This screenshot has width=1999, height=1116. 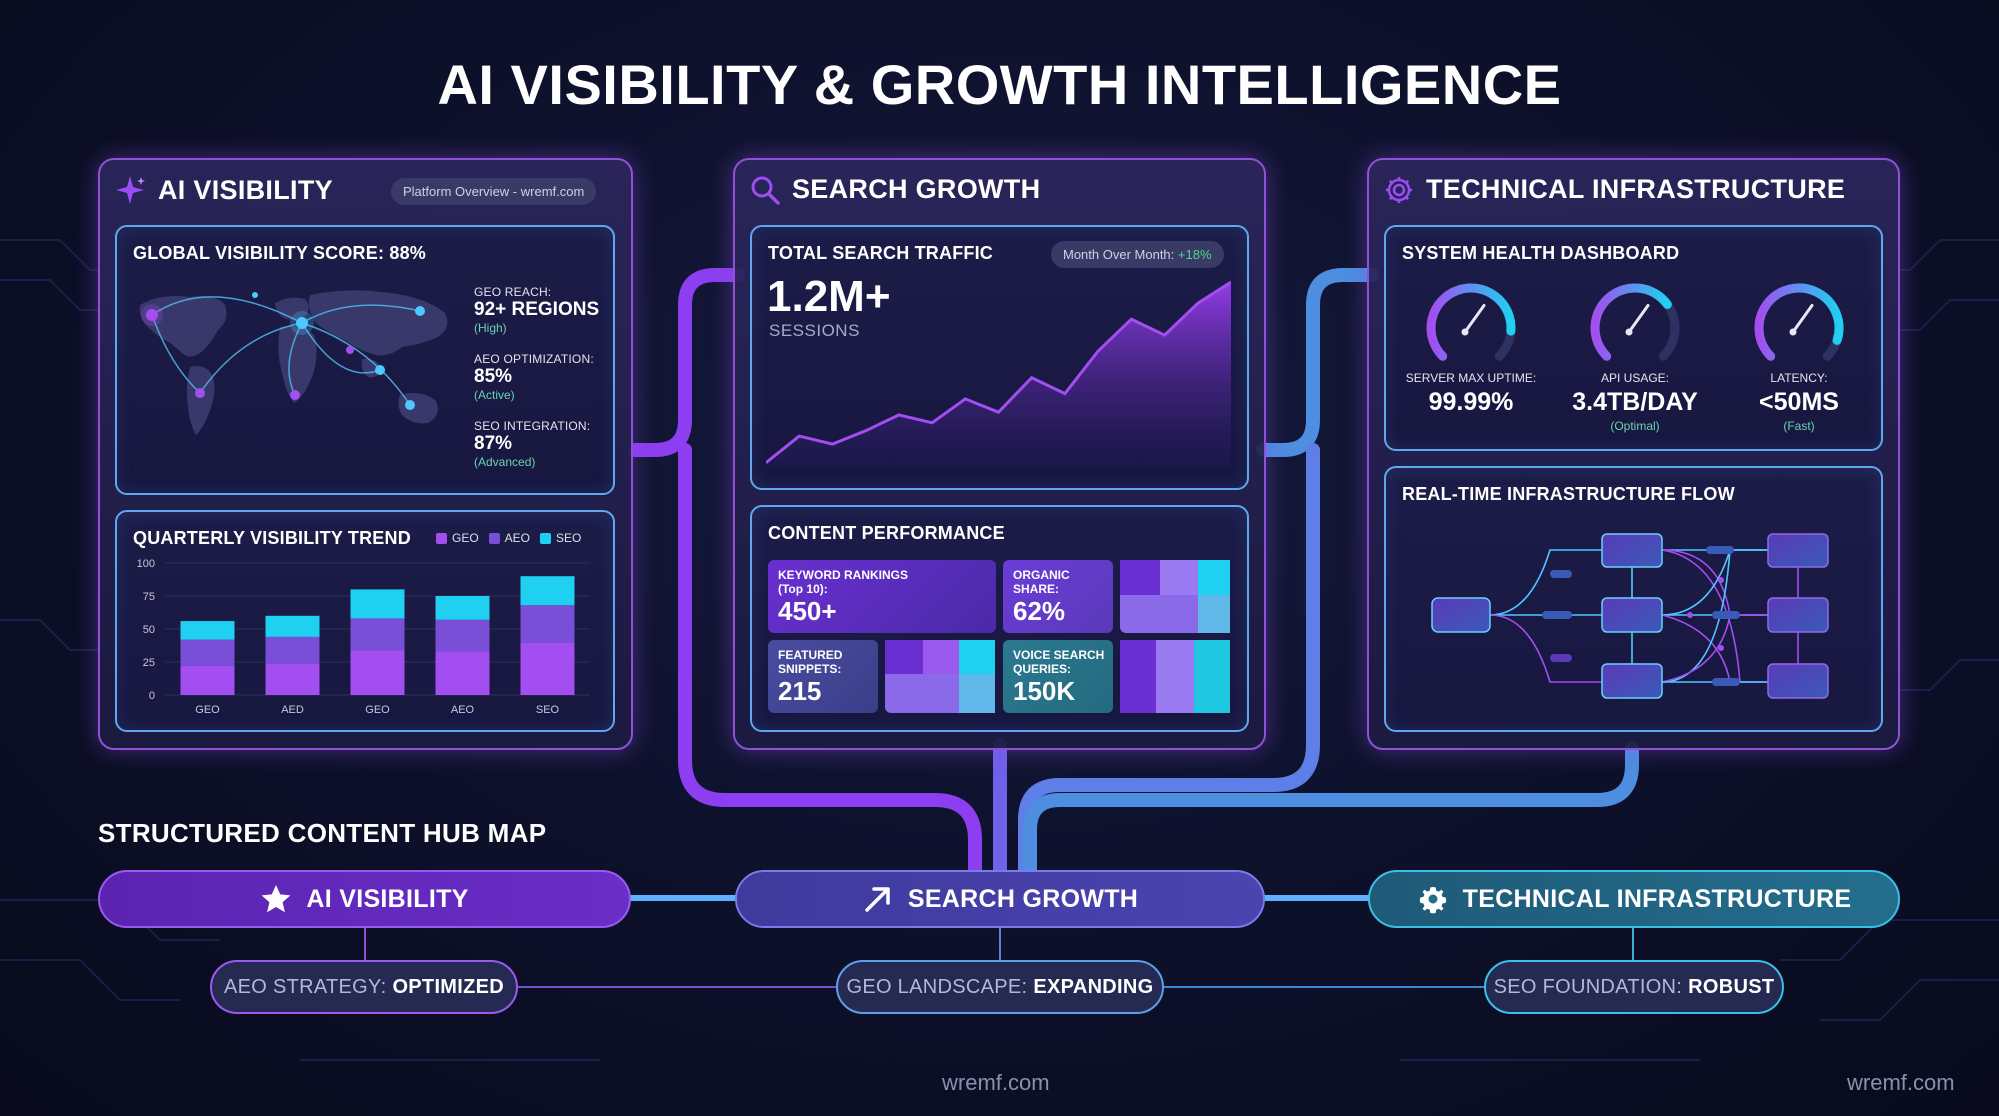 What do you see at coordinates (1588, 986) in the screenshot?
I see `seo-foundation-label: SEO FOUNDATION:` at bounding box center [1588, 986].